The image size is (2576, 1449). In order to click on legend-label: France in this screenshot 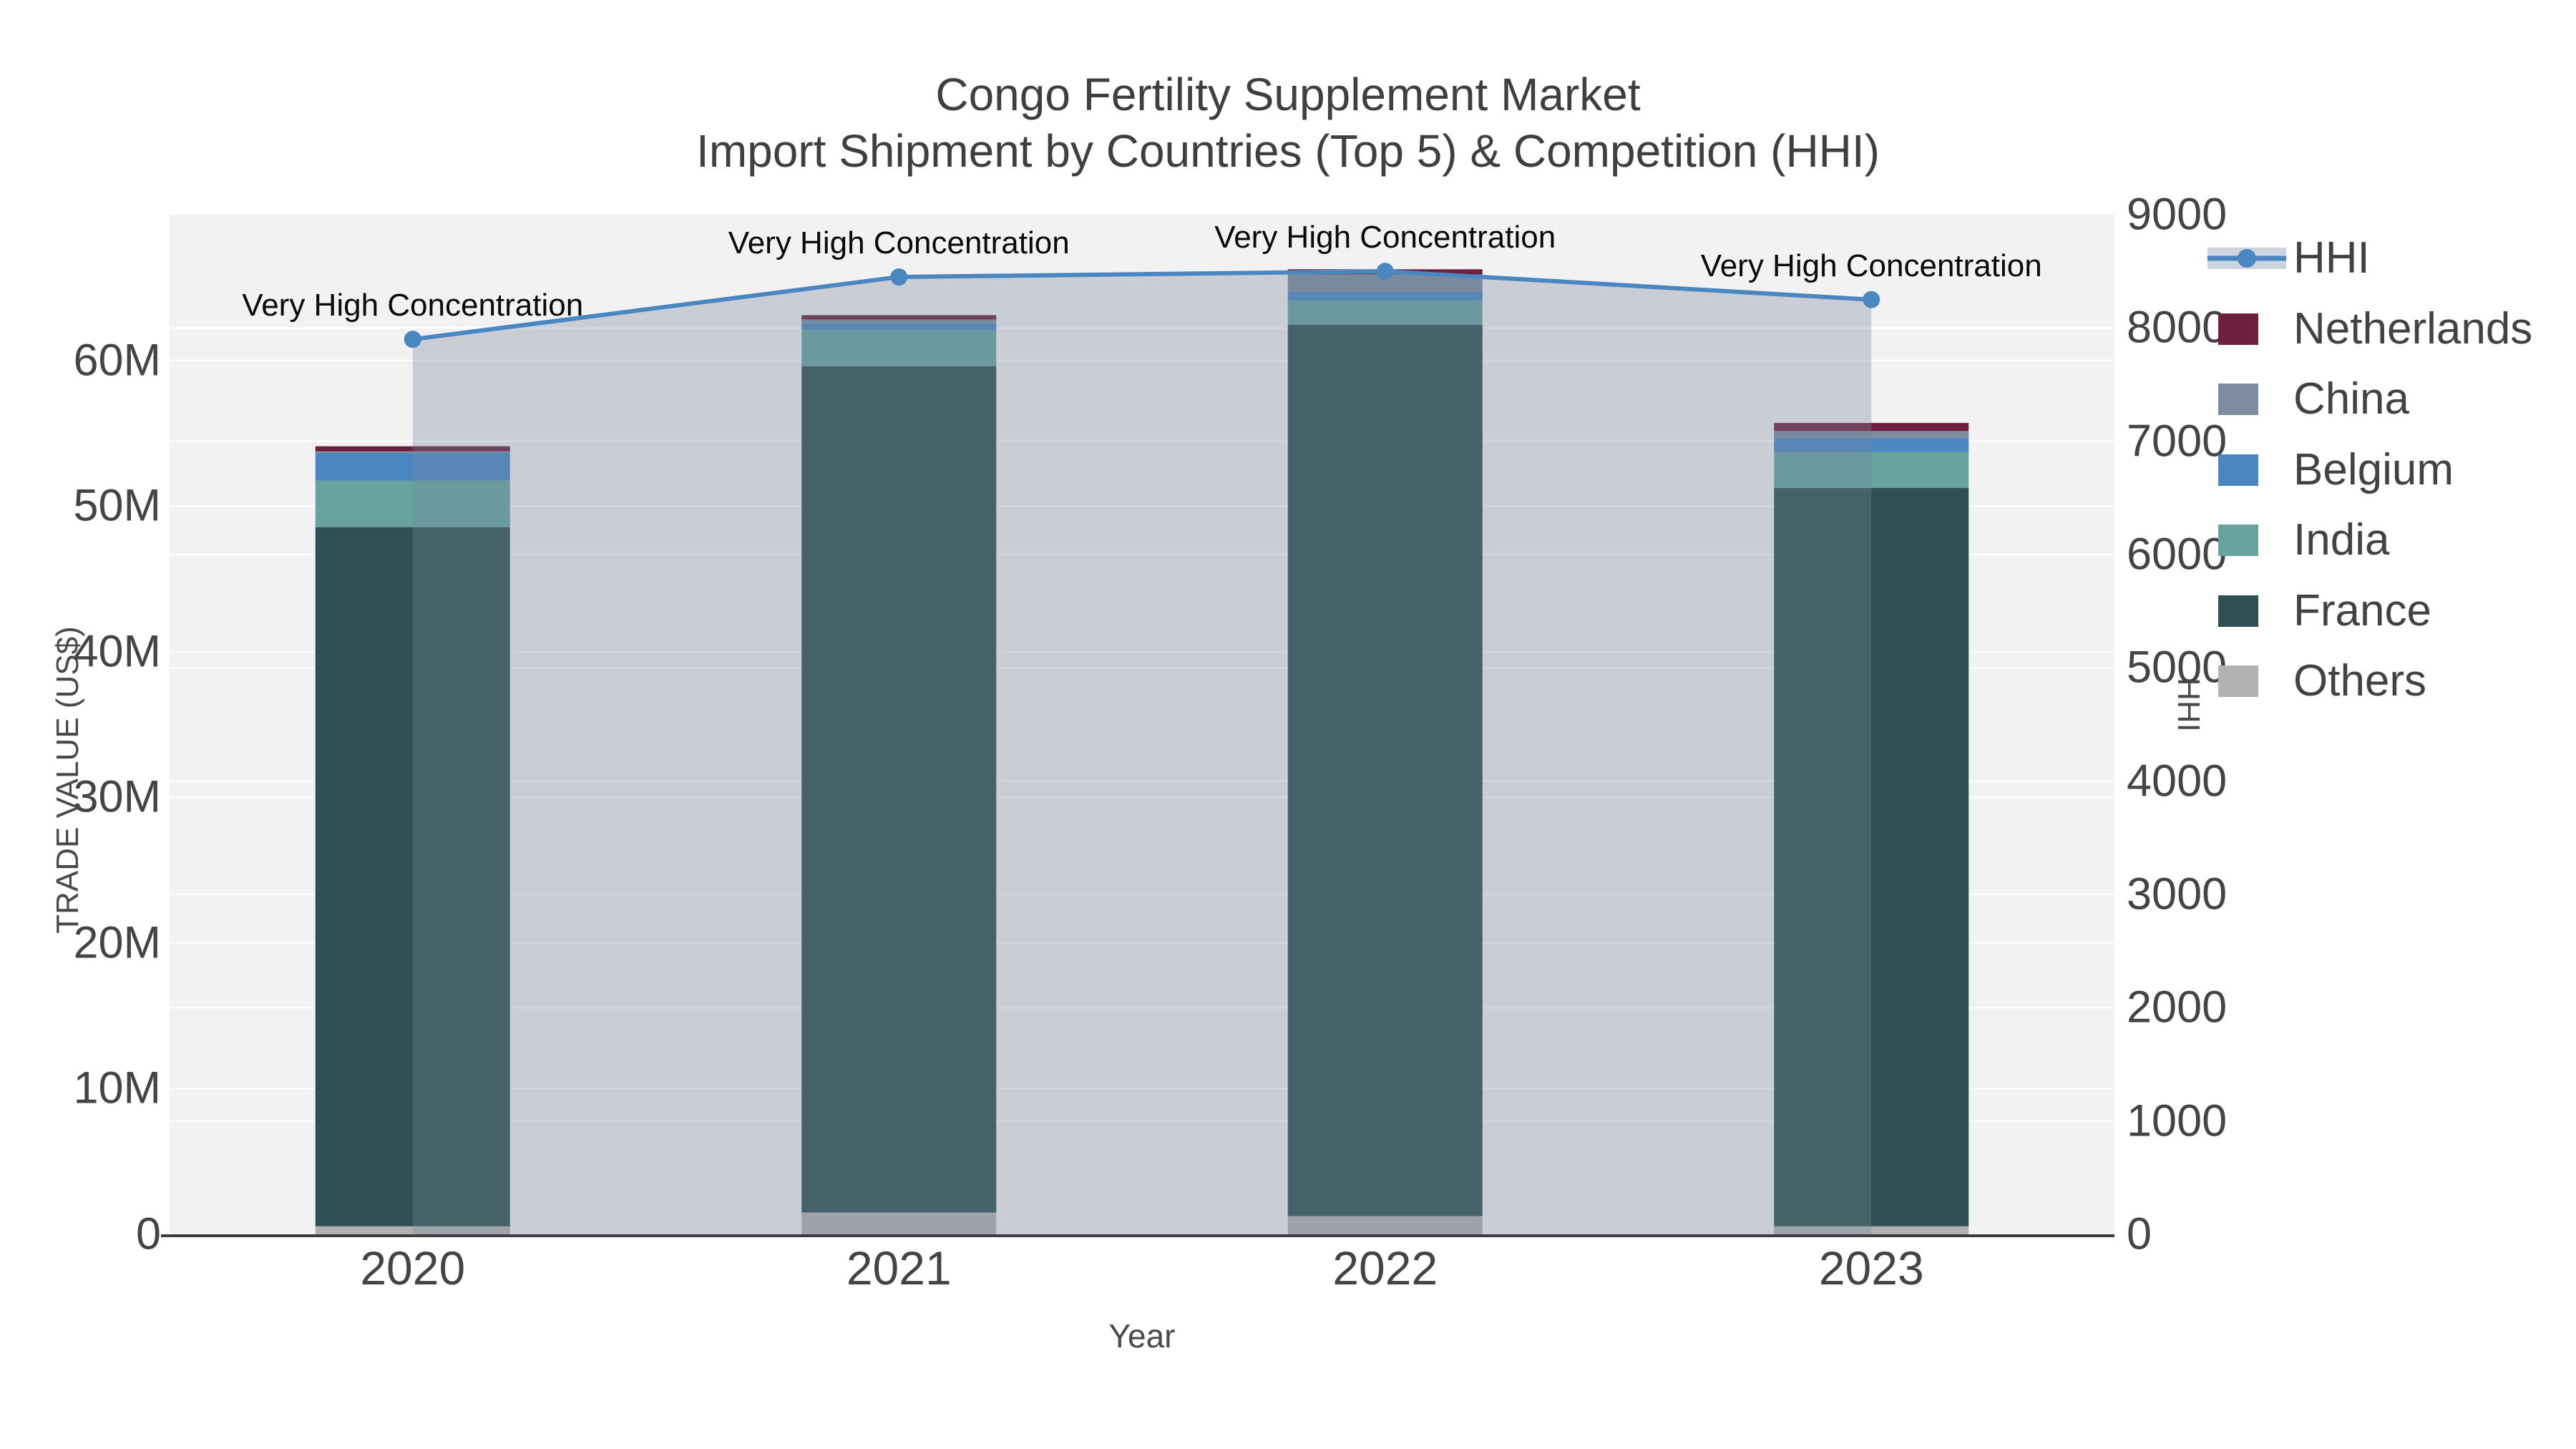, I will do `click(2362, 610)`.